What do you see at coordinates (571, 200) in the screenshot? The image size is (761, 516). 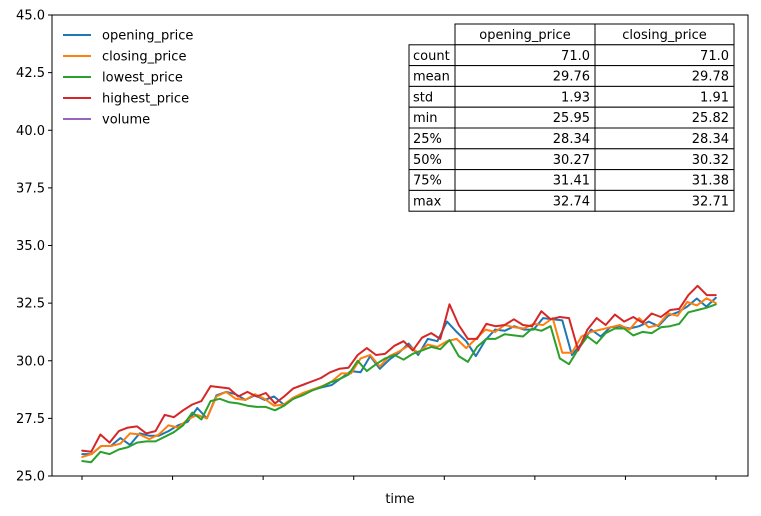 I see `table-row: max 32.74 32.71` at bounding box center [571, 200].